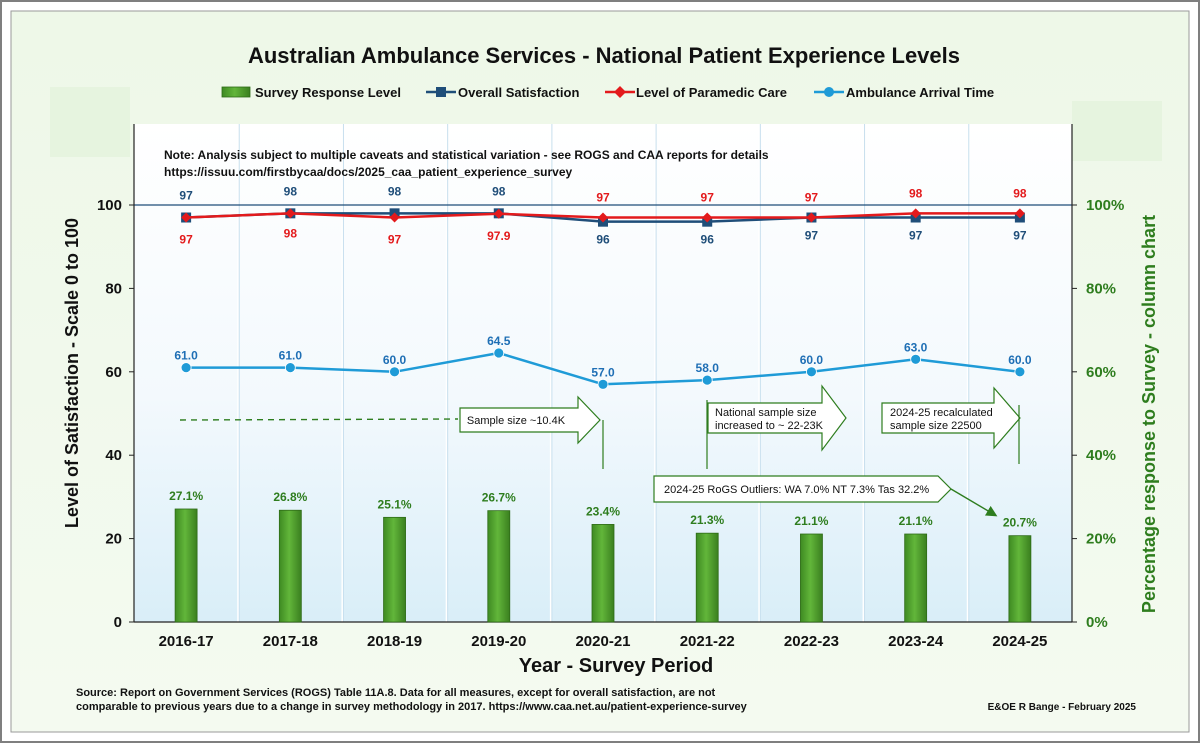 This screenshot has width=1200, height=743. What do you see at coordinates (707, 641) in the screenshot?
I see `x-tick-label: 2021-22` at bounding box center [707, 641].